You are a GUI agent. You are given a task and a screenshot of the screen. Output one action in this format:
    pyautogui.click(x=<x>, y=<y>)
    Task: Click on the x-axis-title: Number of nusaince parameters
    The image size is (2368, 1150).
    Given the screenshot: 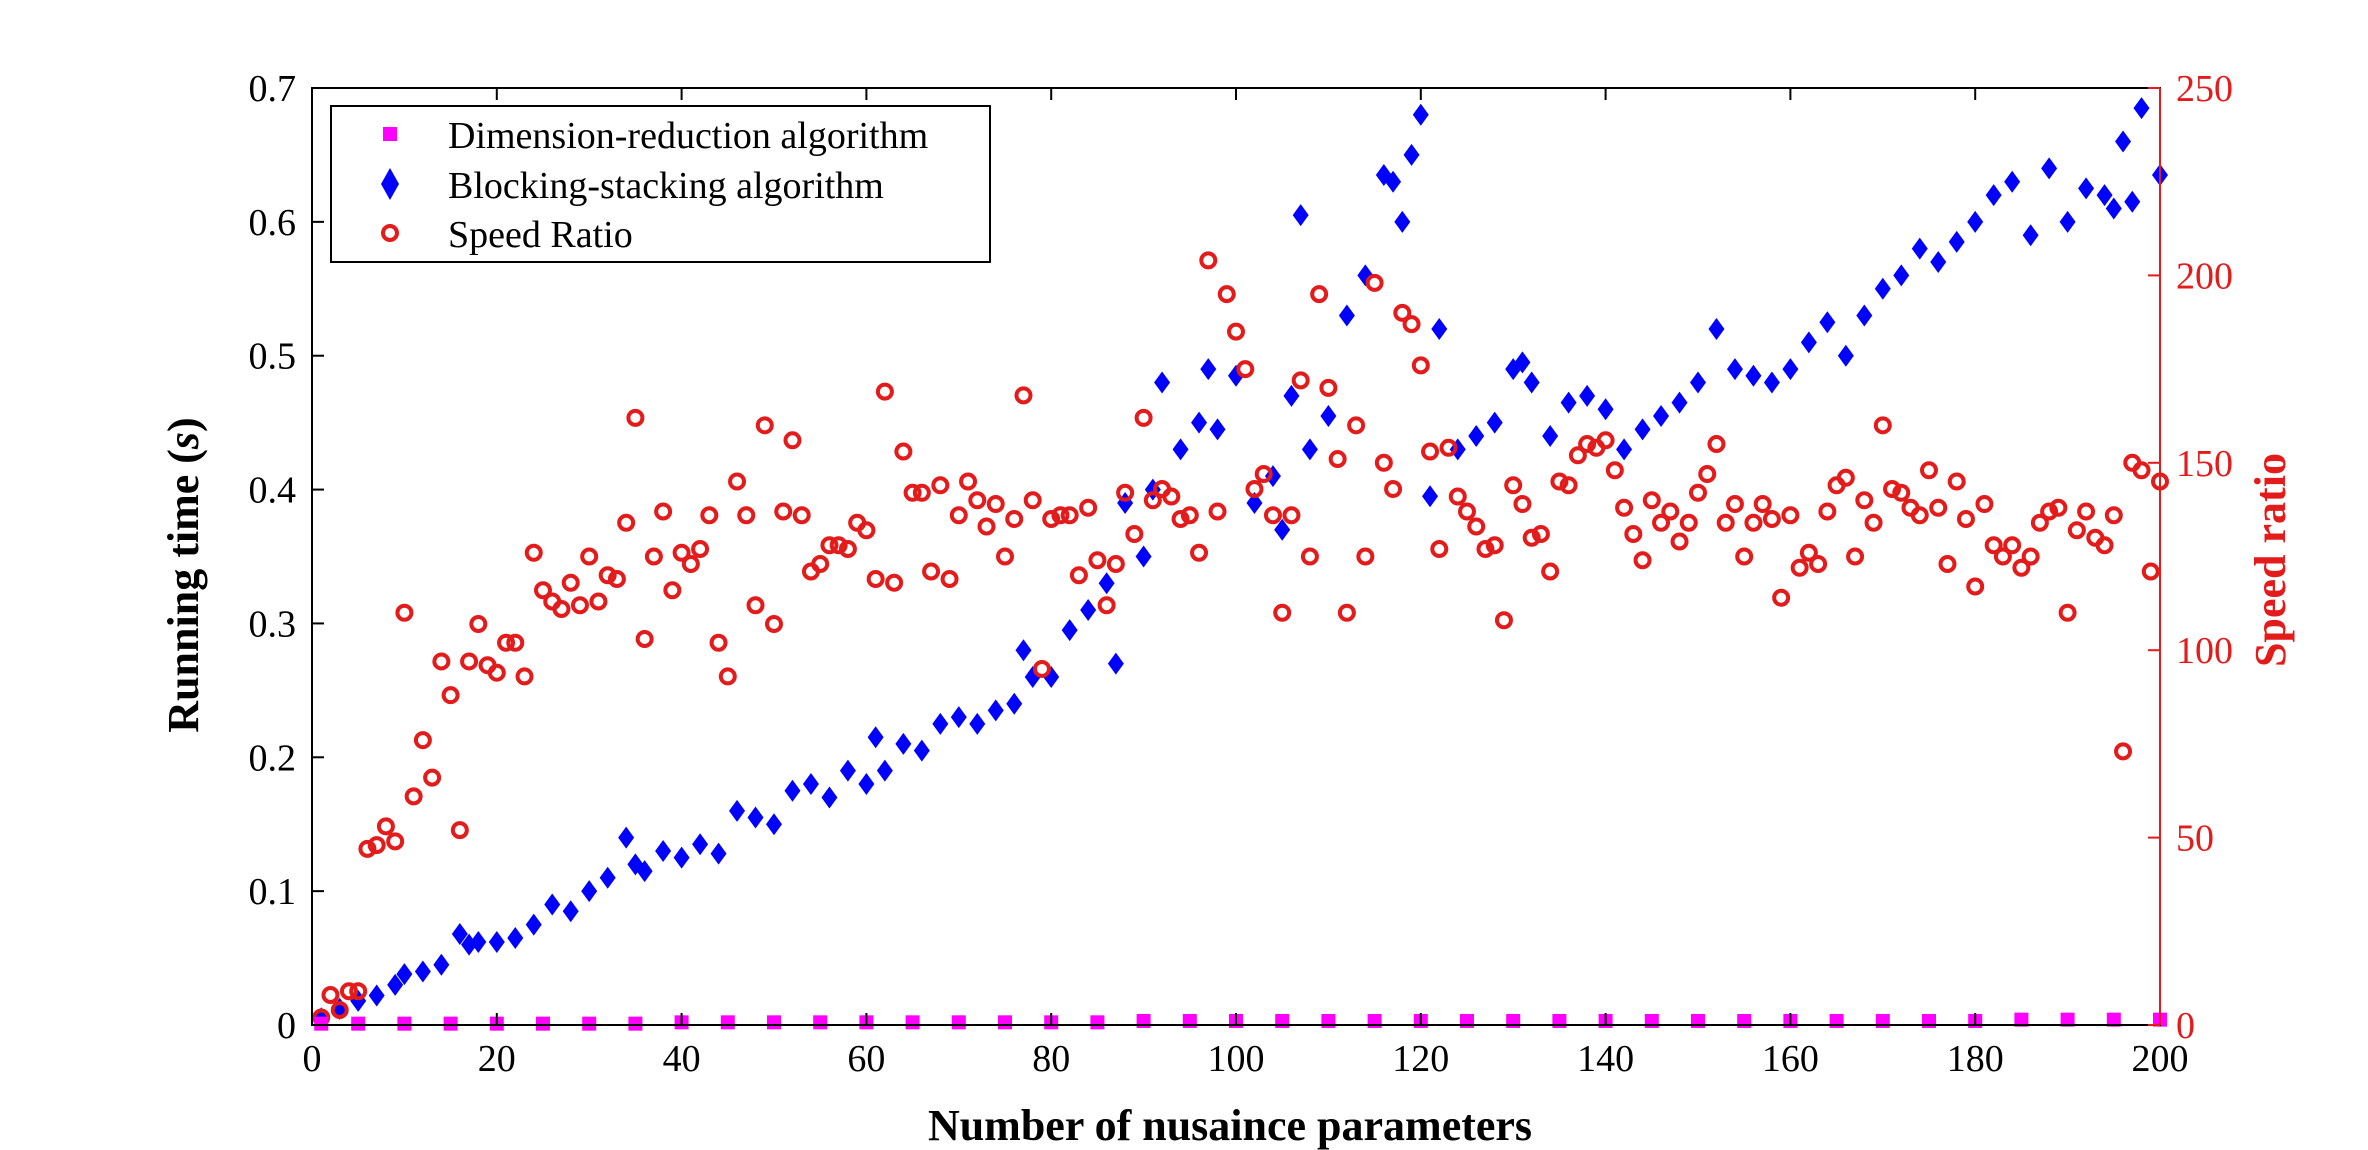 What is the action you would take?
    pyautogui.click(x=1230, y=1125)
    